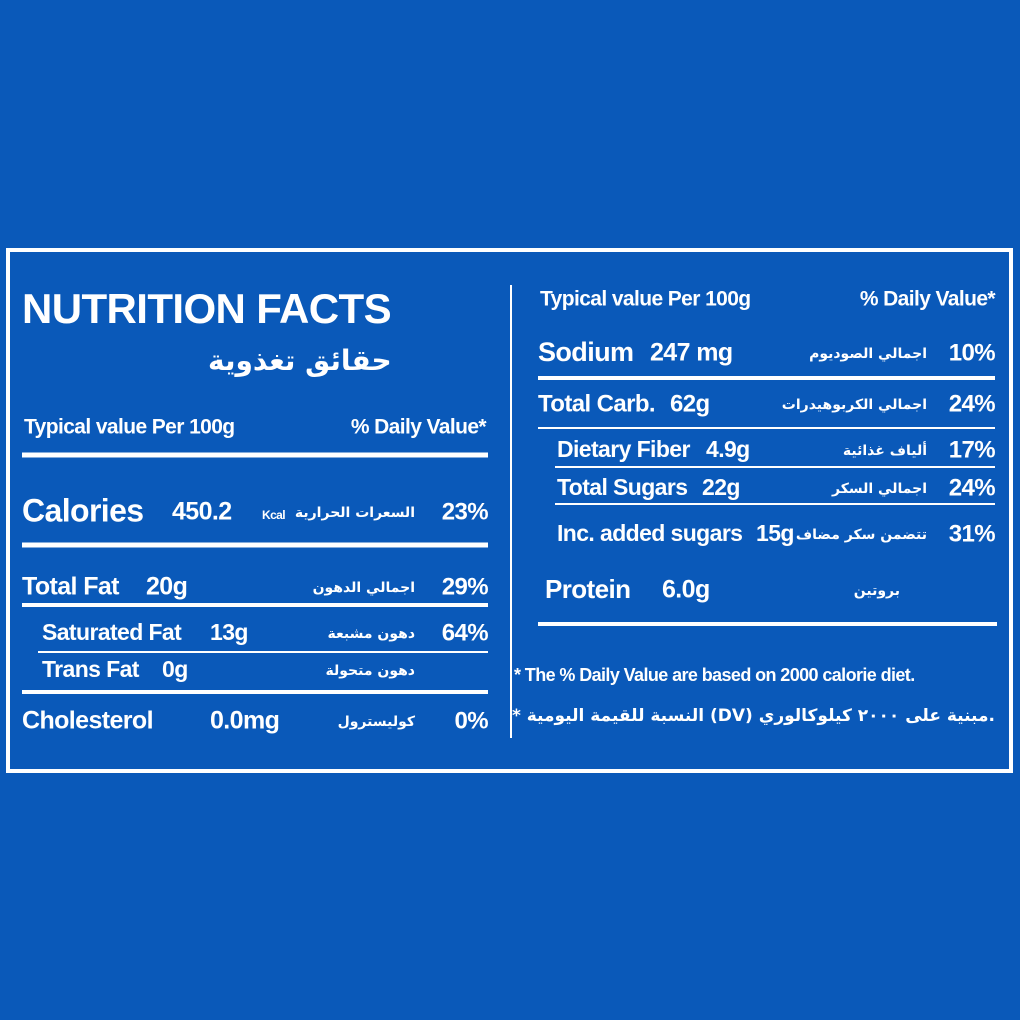 Image resolution: width=1020 pixels, height=1020 pixels. I want to click on nutrient-amount: 450.2, so click(202, 512).